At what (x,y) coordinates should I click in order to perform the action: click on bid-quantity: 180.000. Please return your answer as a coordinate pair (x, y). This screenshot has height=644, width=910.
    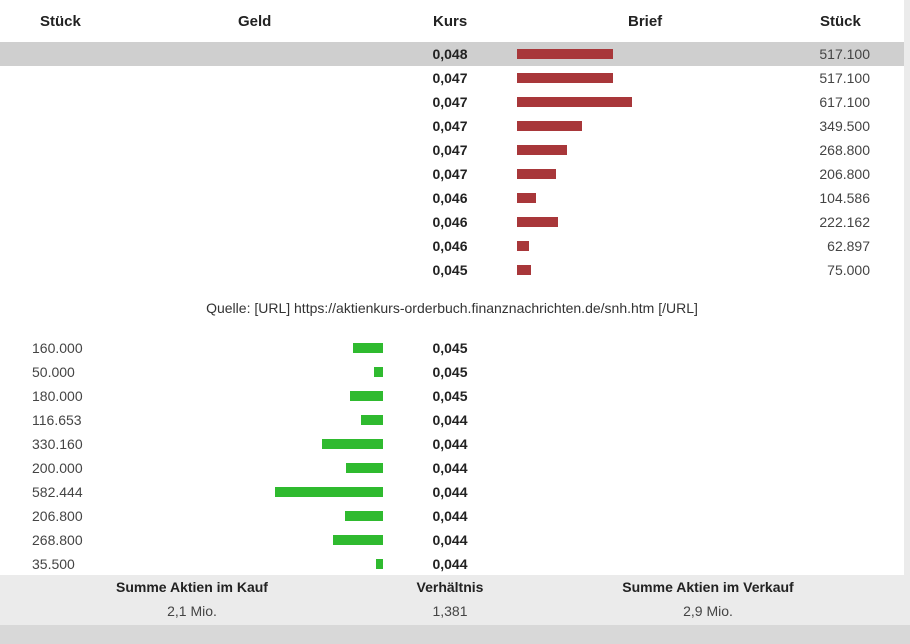
    Looking at the image, I should click on (57, 396).